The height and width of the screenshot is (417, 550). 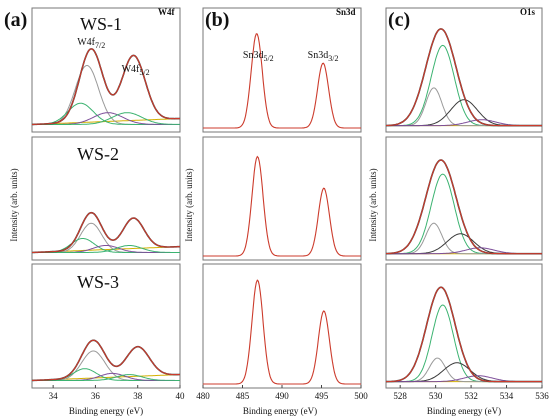 I want to click on x-tick-label: 34, so click(x=54, y=396).